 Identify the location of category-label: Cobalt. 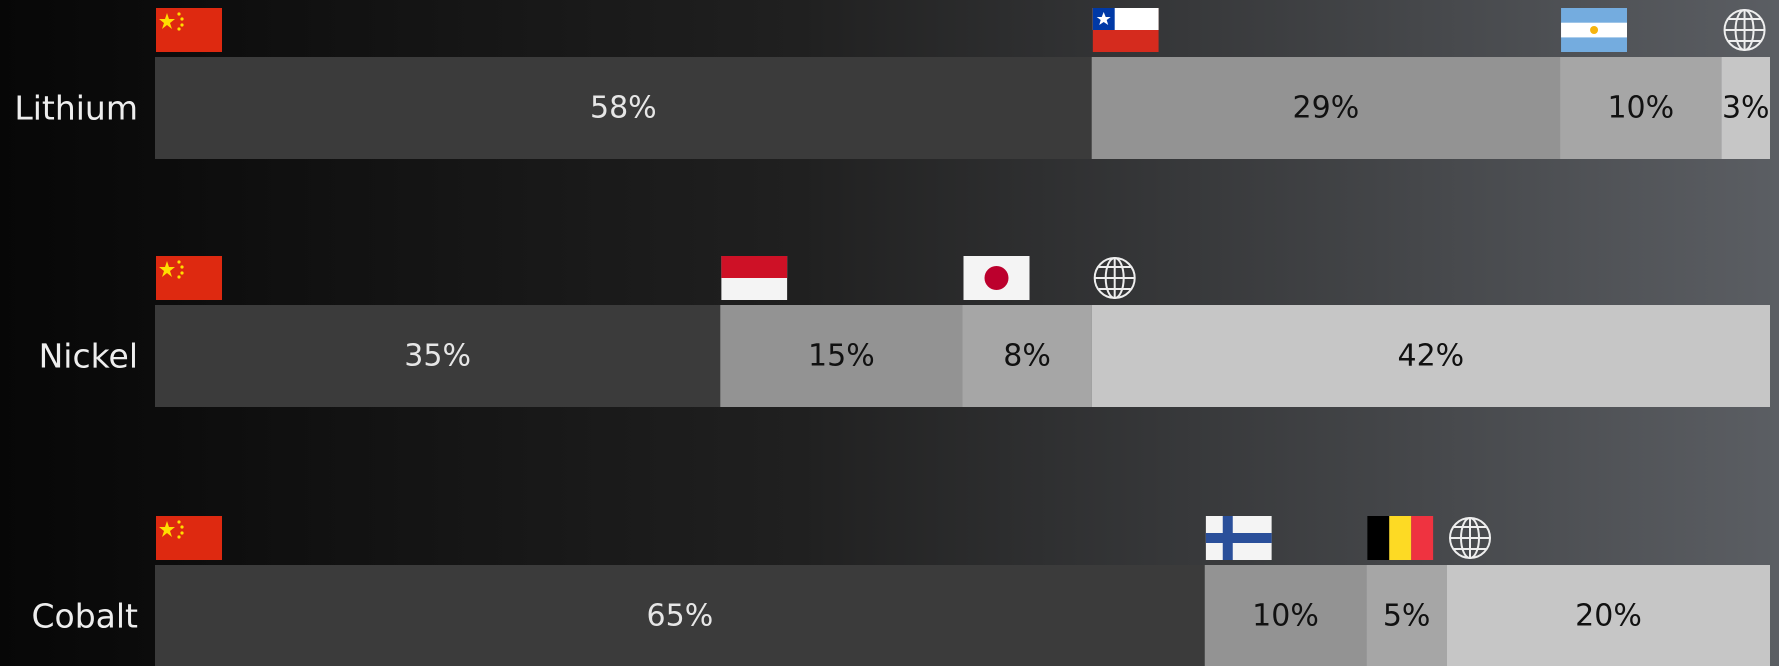
(84, 616).